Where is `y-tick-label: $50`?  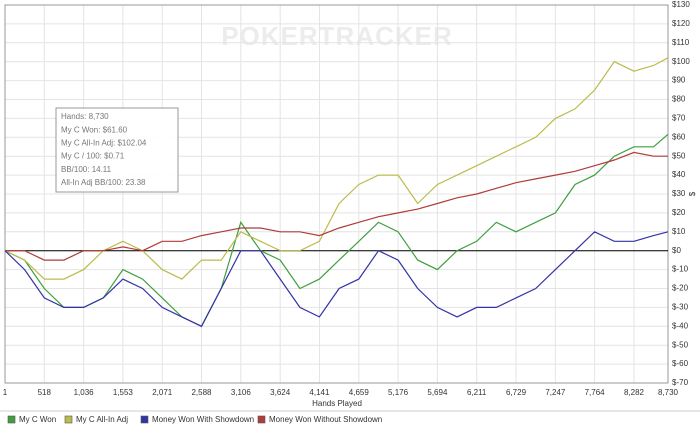 y-tick-label: $50 is located at coordinates (679, 155).